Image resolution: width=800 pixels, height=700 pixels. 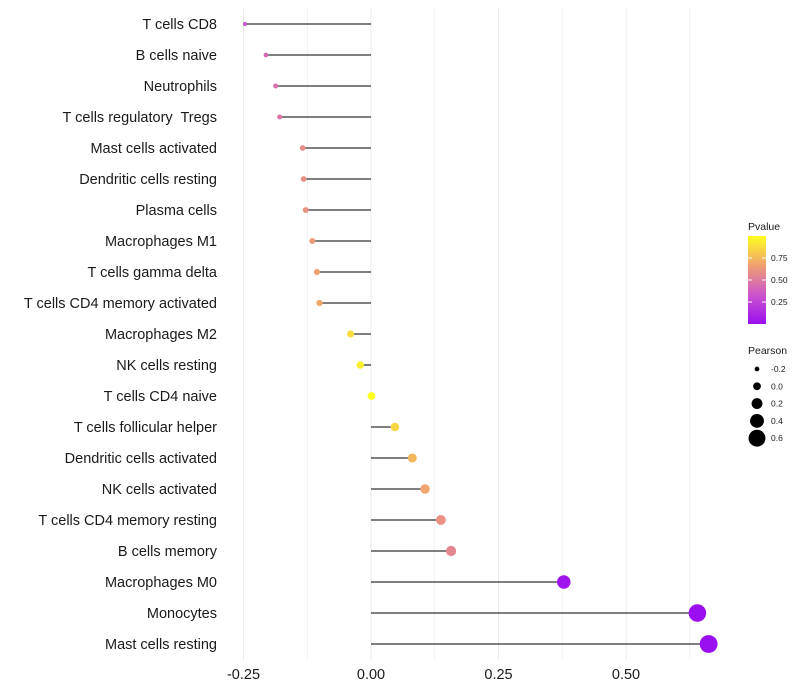 What do you see at coordinates (153, 273) in the screenshot?
I see `category-label: T cells gamma delta` at bounding box center [153, 273].